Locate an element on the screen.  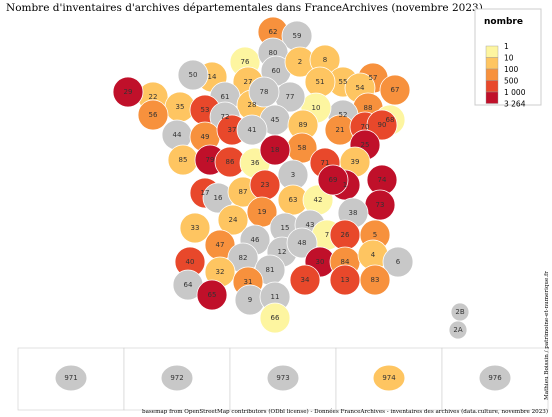
department-code: 34 is located at coordinates (305, 280).